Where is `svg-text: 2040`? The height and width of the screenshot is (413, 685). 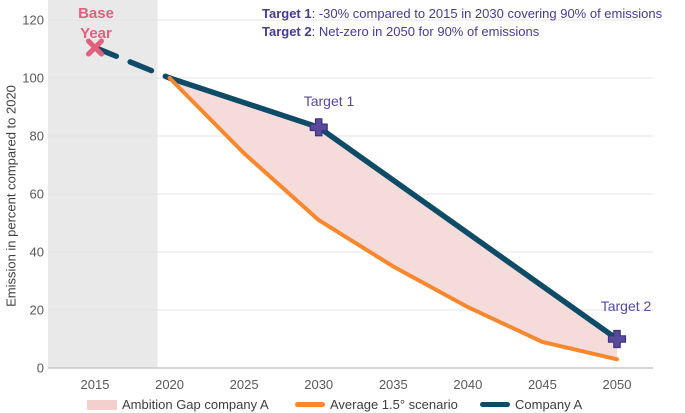 svg-text: 2040 is located at coordinates (467, 384).